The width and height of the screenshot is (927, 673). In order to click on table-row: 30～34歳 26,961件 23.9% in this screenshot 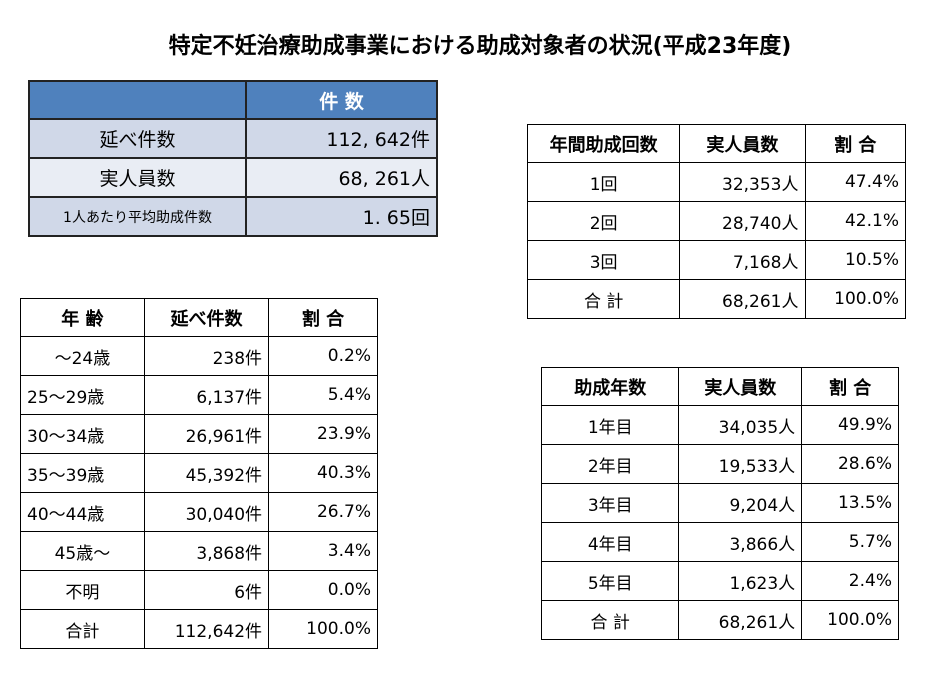, I will do `click(199, 434)`.